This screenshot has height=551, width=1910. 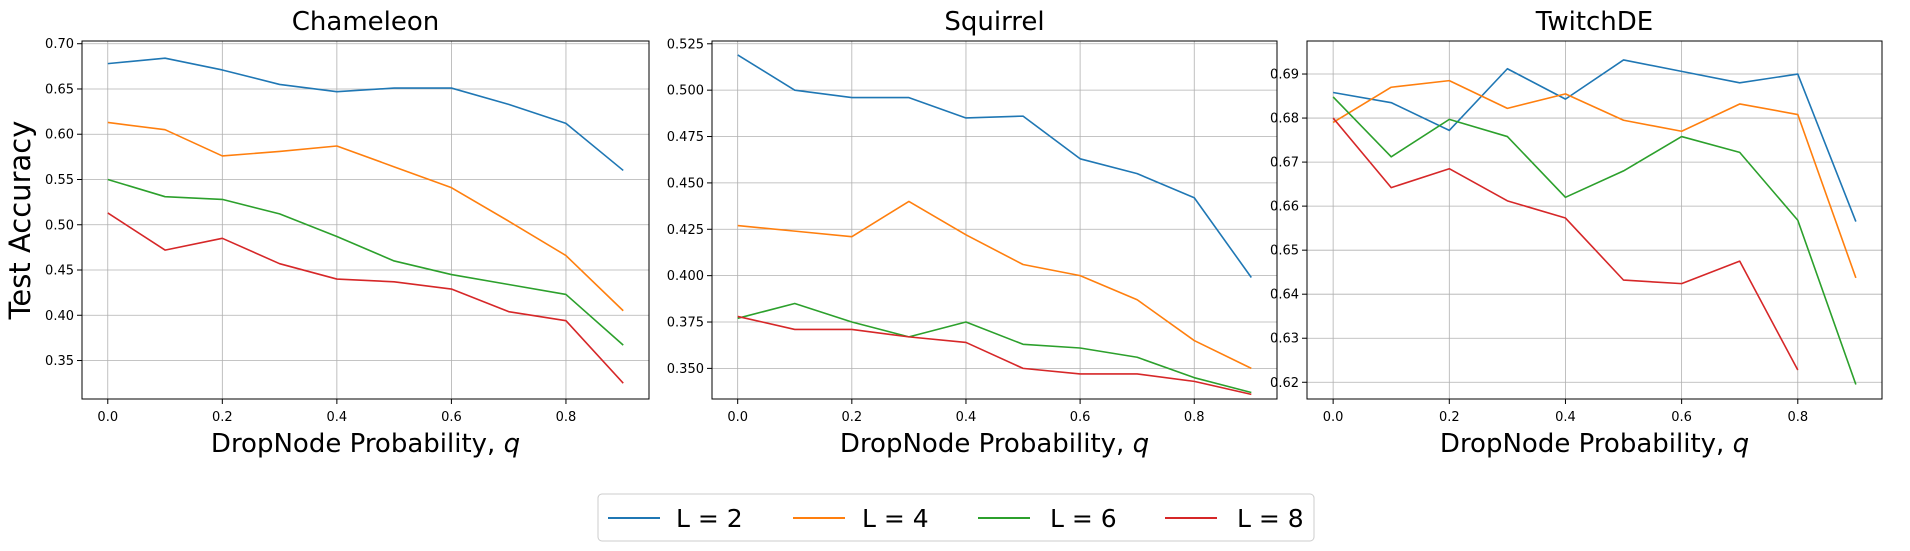 What do you see at coordinates (1284, 75) in the screenshot?
I see `y-tick-label: 0.69` at bounding box center [1284, 75].